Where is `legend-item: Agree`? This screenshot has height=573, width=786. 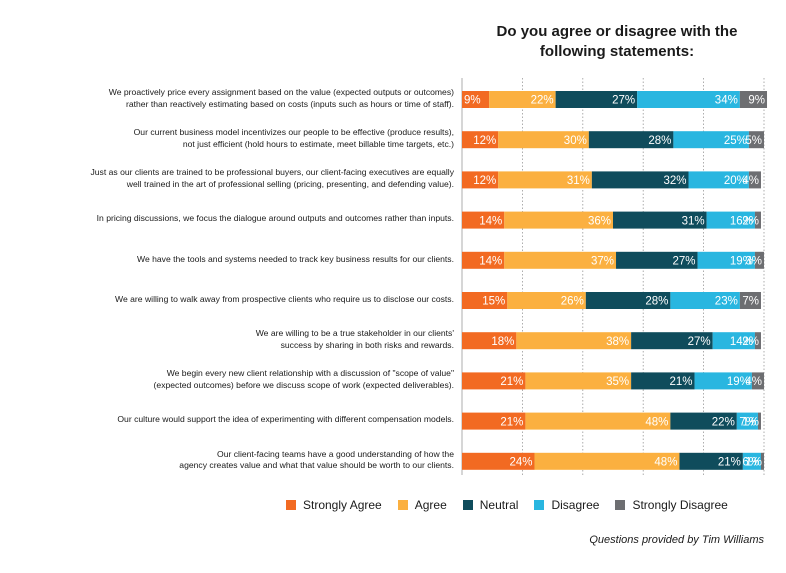
legend-item: Agree is located at coordinates (422, 505).